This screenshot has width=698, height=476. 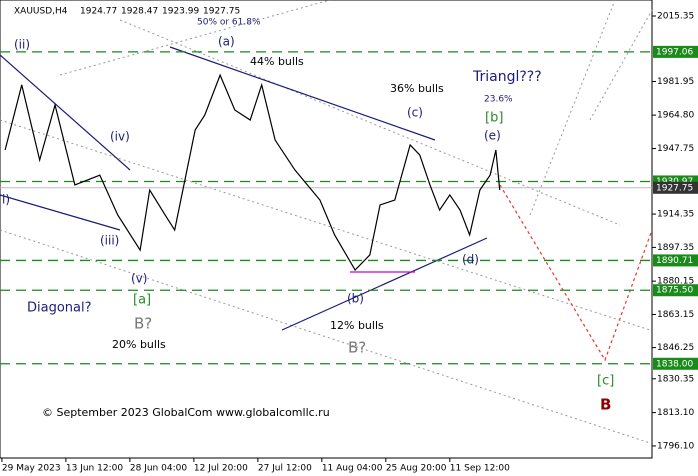 What do you see at coordinates (31, 469) in the screenshot?
I see `x-tick-label: 29 May 2023` at bounding box center [31, 469].